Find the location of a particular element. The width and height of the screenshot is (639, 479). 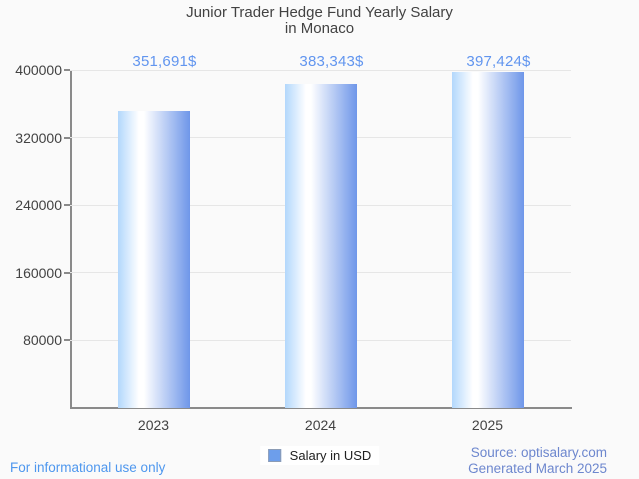

chart-title-line1: Junior Trader Hedge Fund Yearly Salary is located at coordinates (319, 12).